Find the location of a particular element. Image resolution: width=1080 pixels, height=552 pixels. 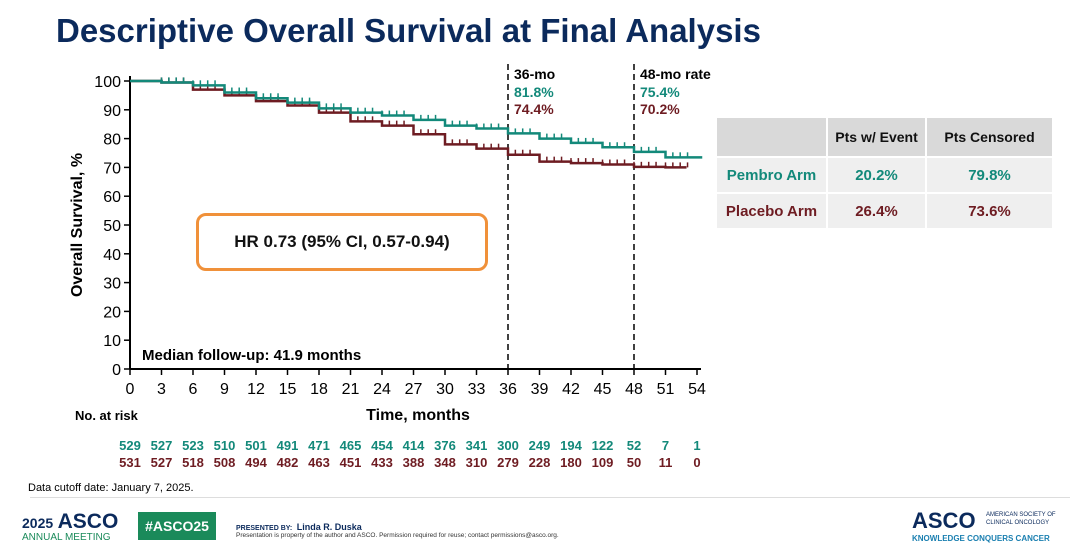

table-row-pembro: Pembro Arm 20.2% 79.8% is located at coordinates (884, 175).